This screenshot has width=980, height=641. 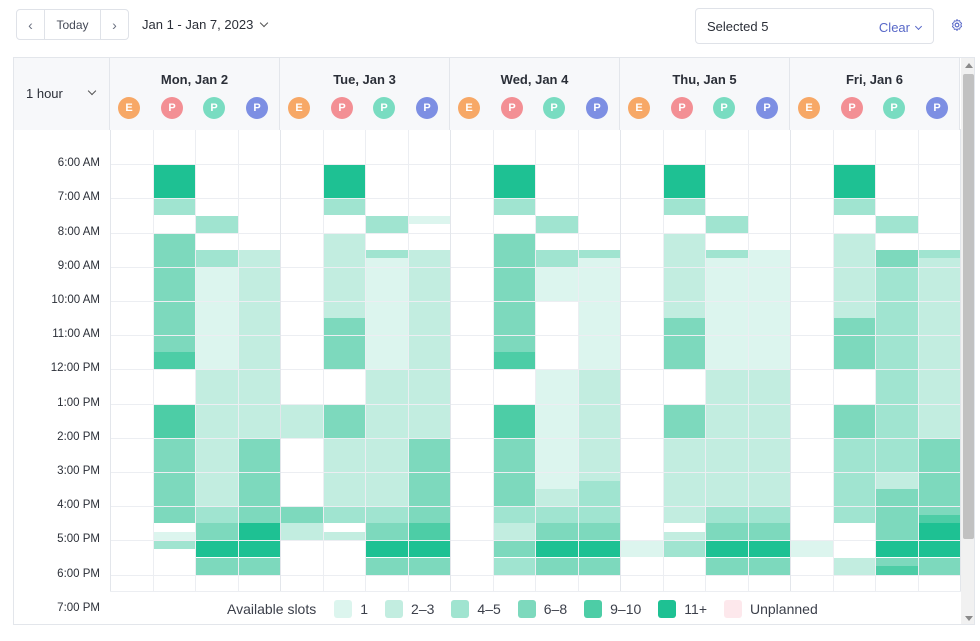 I want to click on scroll-up-arrow, so click(x=969, y=65).